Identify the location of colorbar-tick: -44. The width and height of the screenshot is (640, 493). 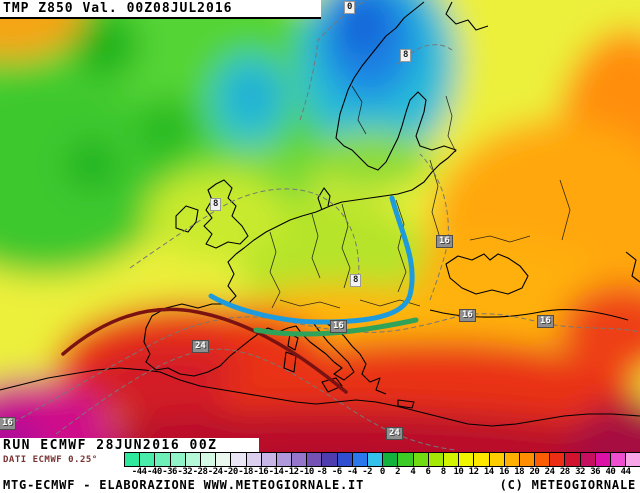
(139, 472).